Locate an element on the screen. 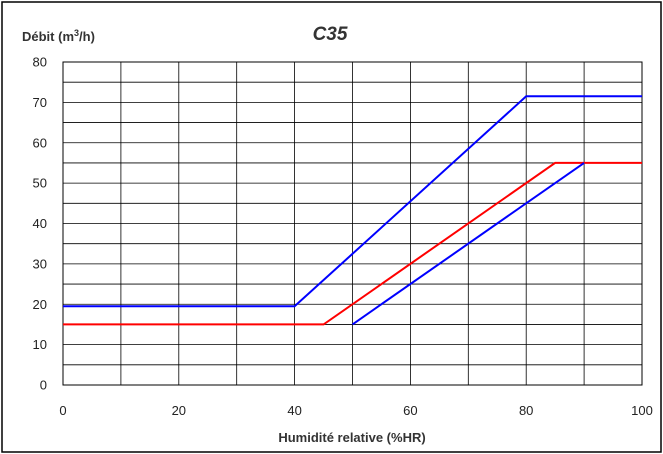  y-tick-label: 80 is located at coordinates (40, 62).